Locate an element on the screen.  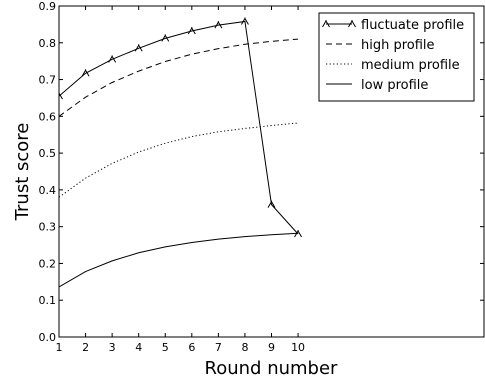
y-tick-label: 0.1 is located at coordinates (48, 300).